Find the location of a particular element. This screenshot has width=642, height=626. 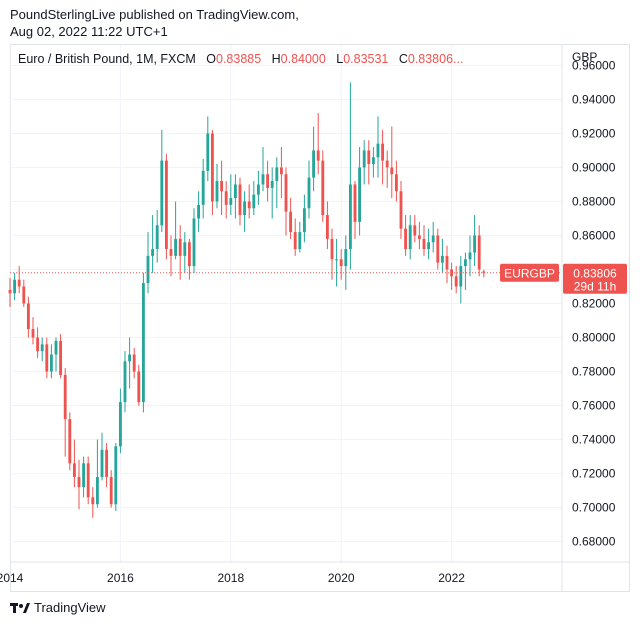

footer-brand: TradingView is located at coordinates (58, 607).